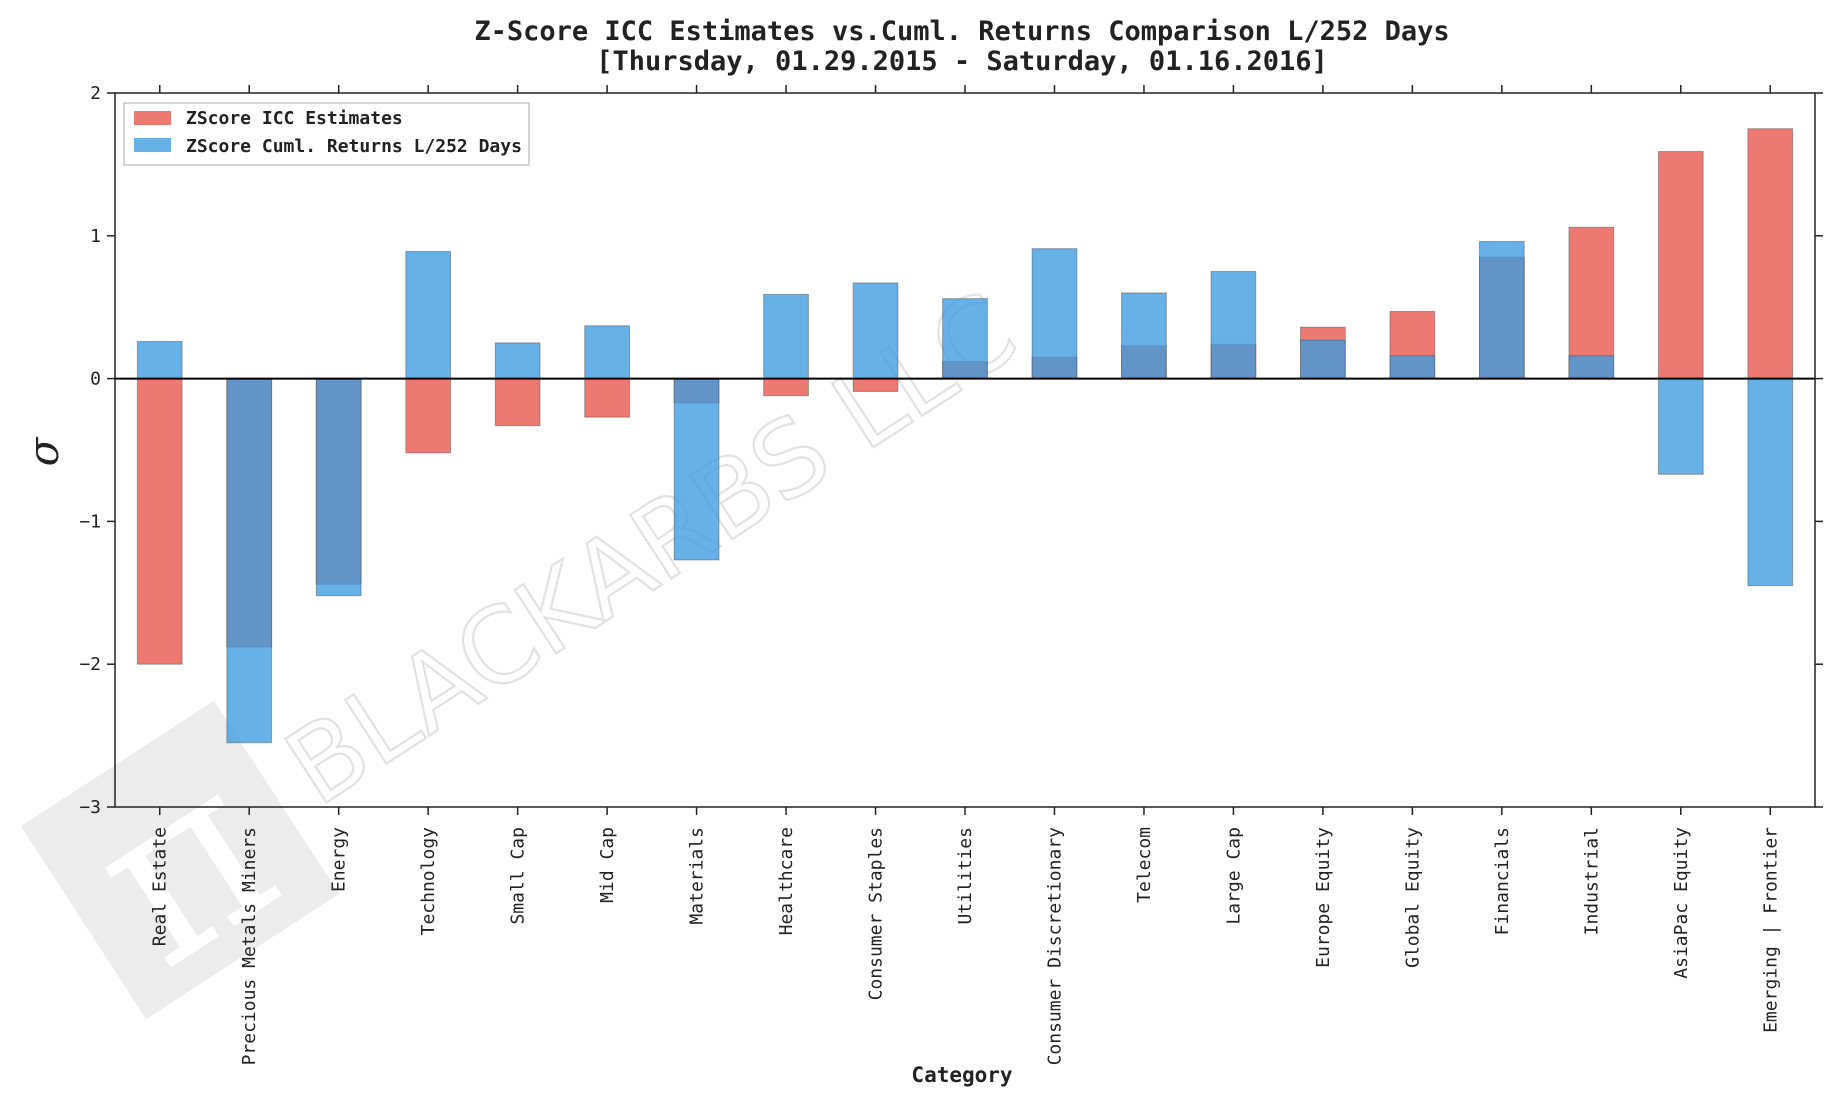 This screenshot has height=1105, width=1825. What do you see at coordinates (354, 146) in the screenshot?
I see `legend-label-returns: ZScore Cuml. Returns L/252 Days` at bounding box center [354, 146].